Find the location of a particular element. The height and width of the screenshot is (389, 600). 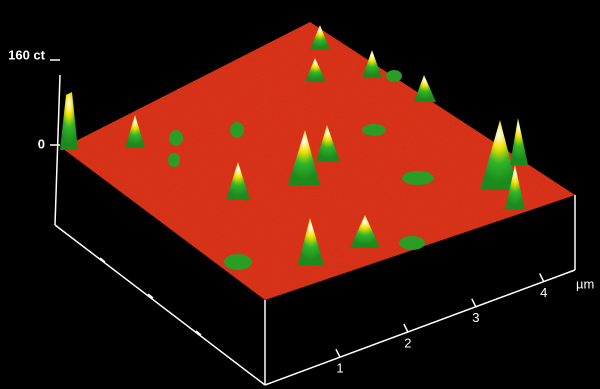

x-tick-label: 2 is located at coordinates (407, 342).